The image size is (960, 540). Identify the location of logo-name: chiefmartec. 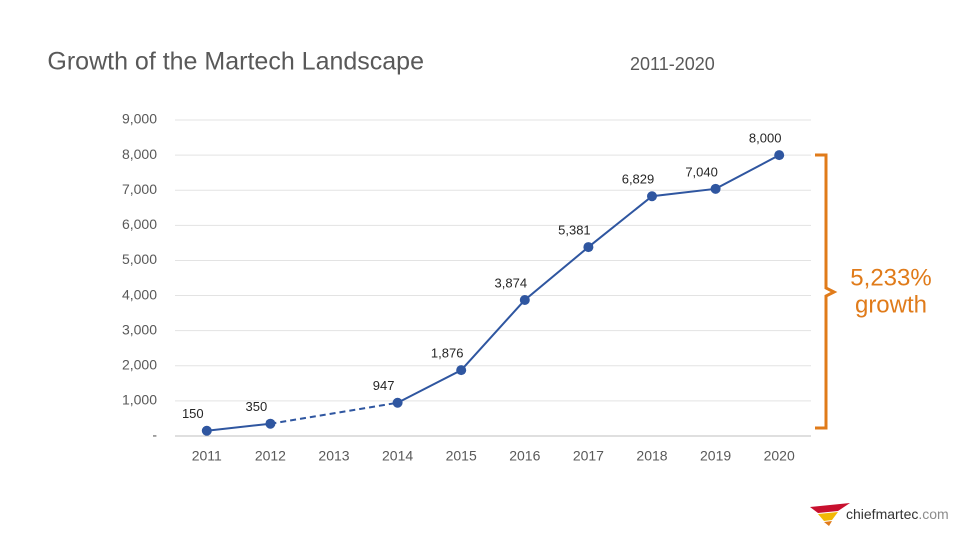
(882, 514).